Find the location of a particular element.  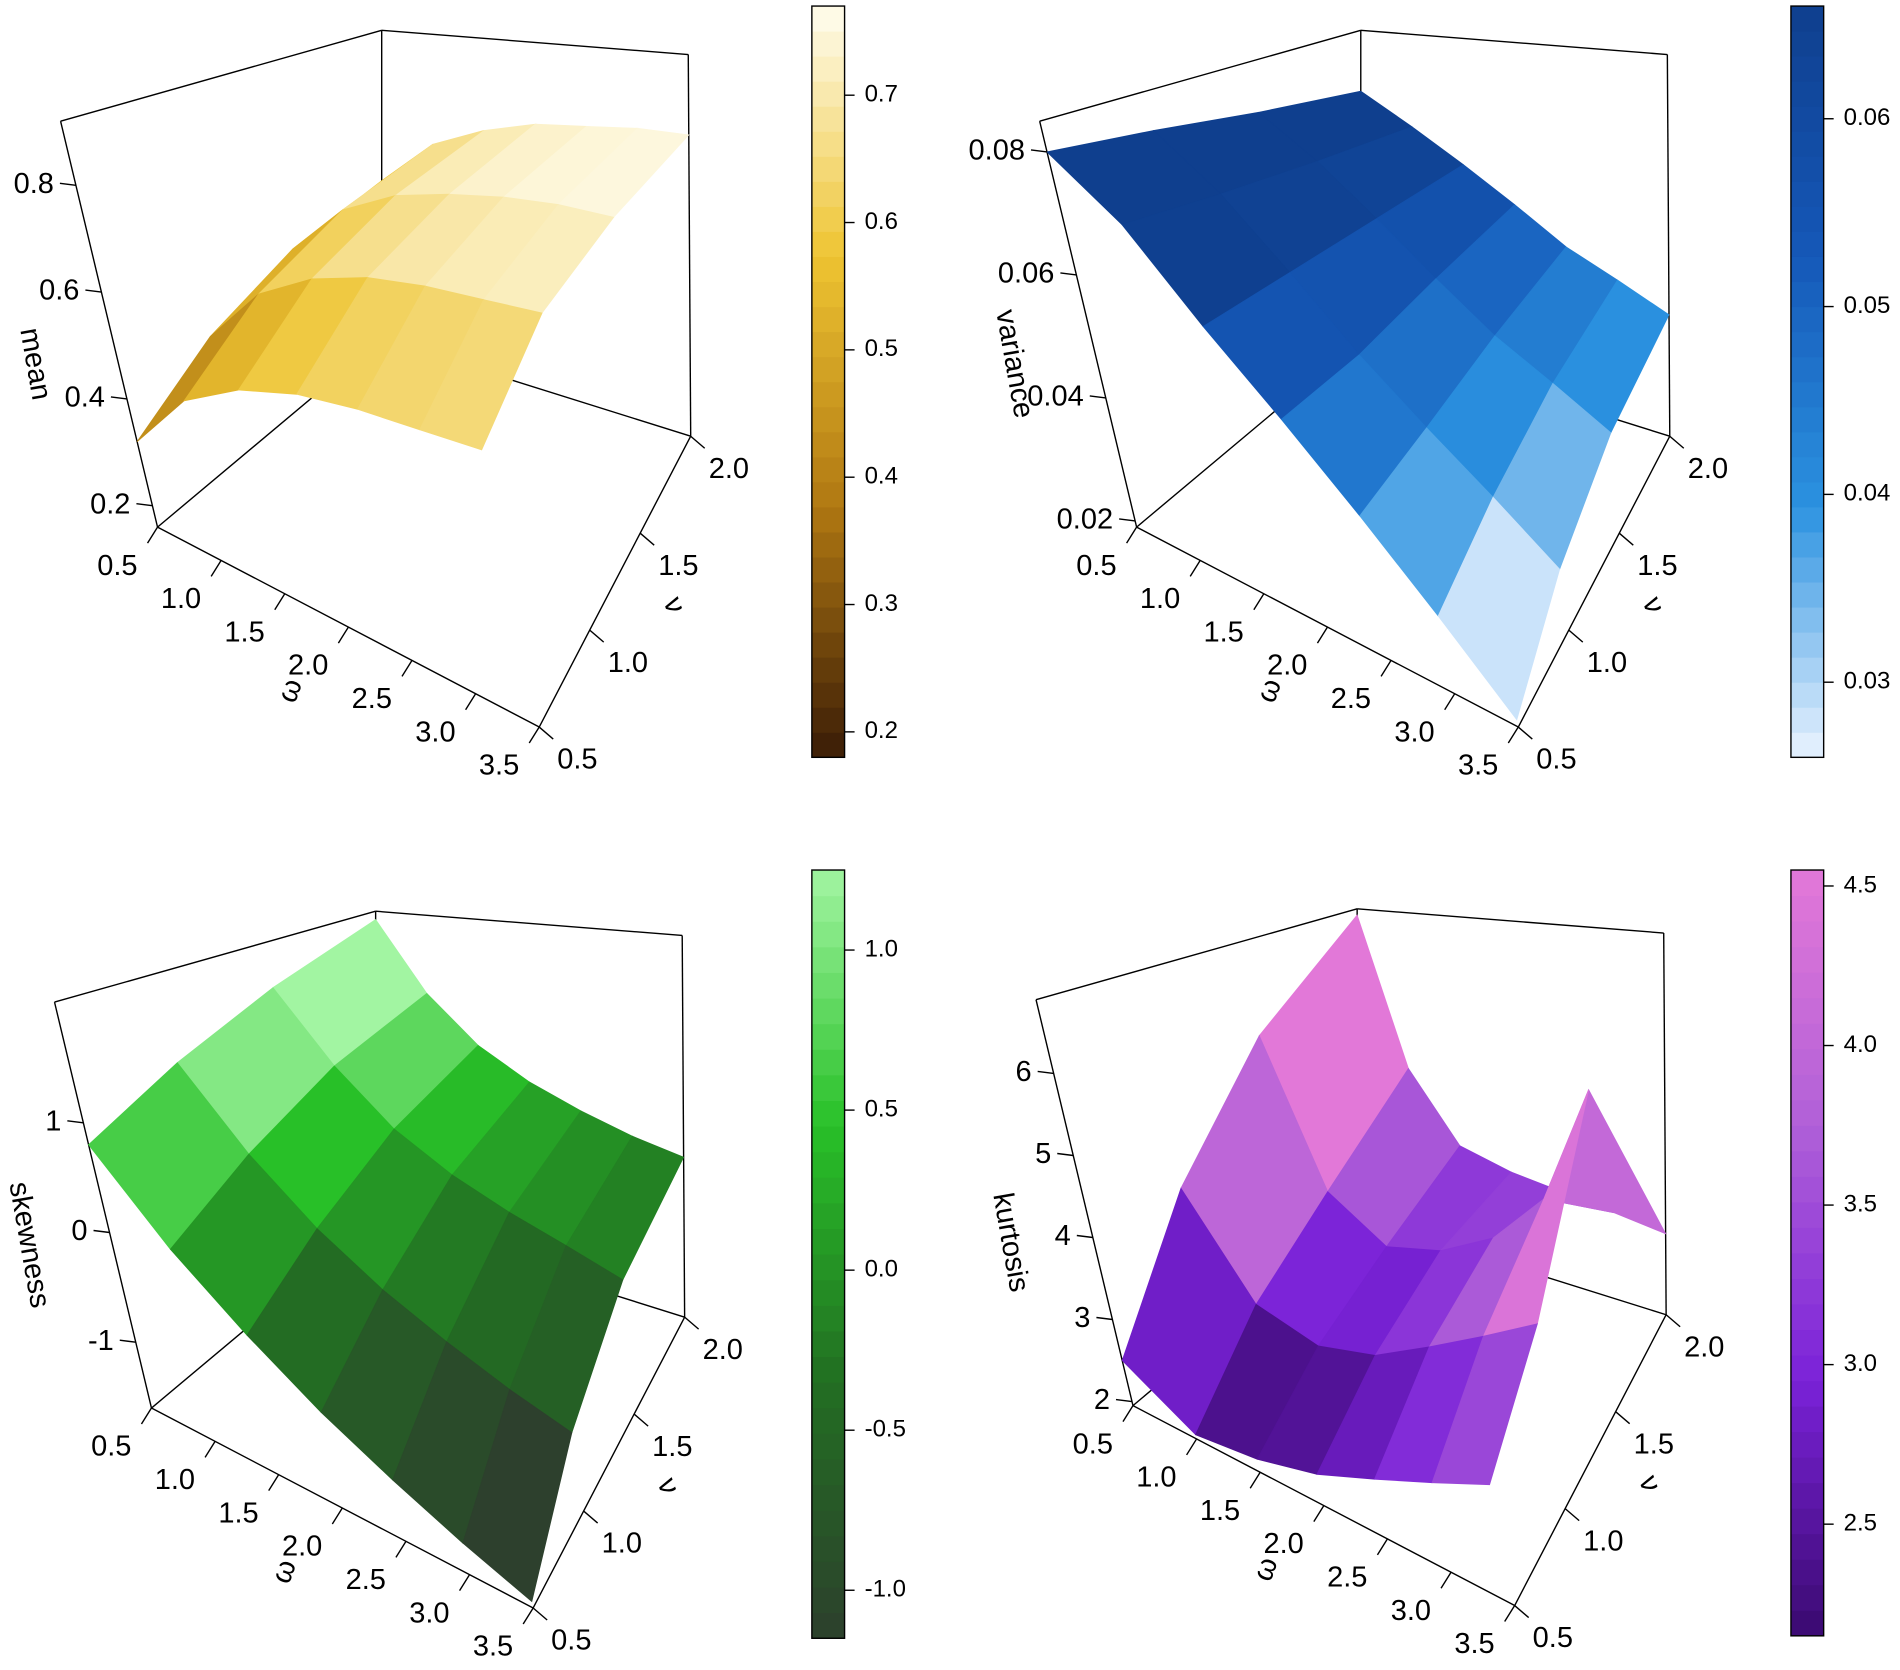

colorbar-tick-label: 0.05 is located at coordinates (1867, 305).